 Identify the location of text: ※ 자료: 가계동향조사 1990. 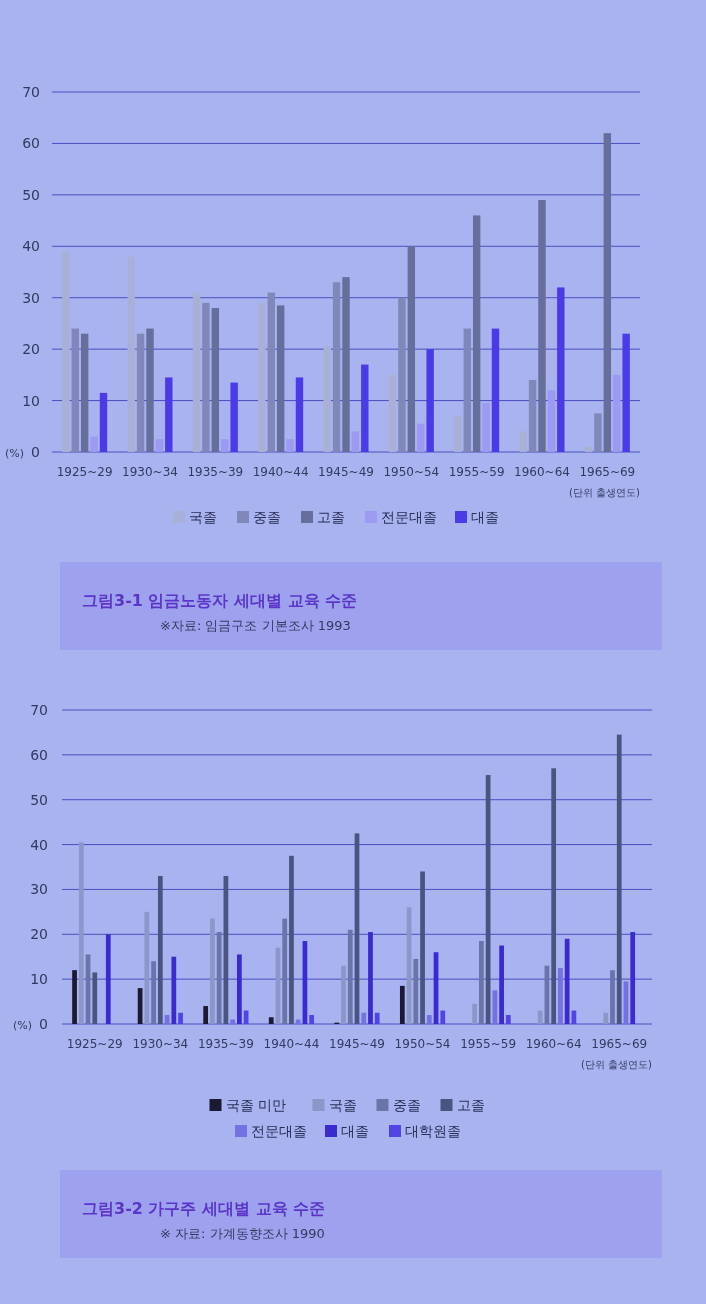
(242, 1233).